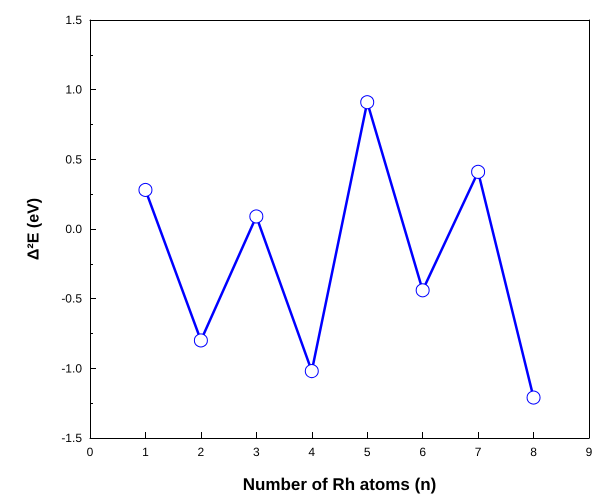 Image resolution: width=603 pixels, height=503 pixels. I want to click on y-tick-label: 0.5, so click(73, 159).